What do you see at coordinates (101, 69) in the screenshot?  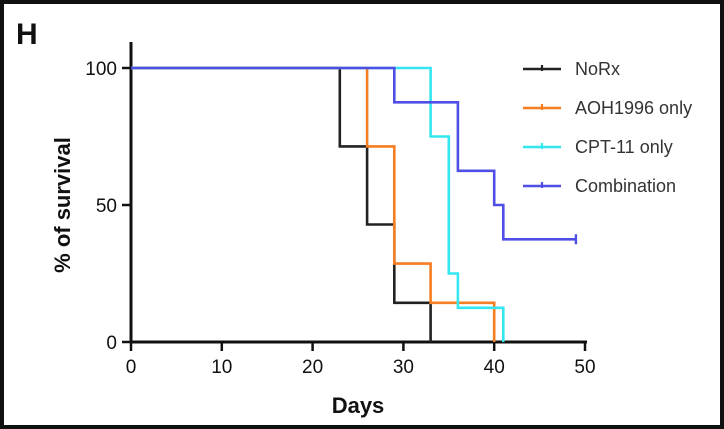 I see `y-tick-label: 100` at bounding box center [101, 69].